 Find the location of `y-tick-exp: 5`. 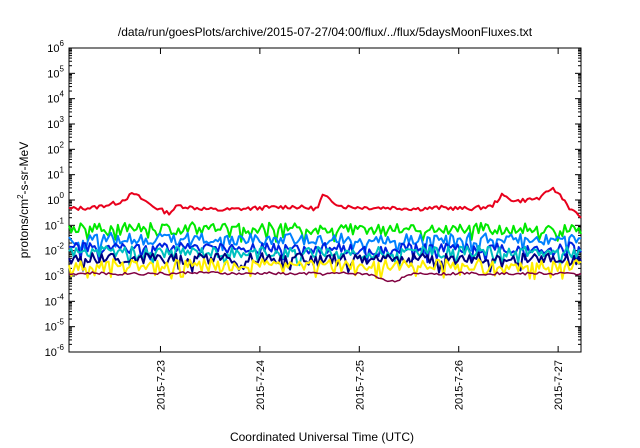

y-tick-exp: 5 is located at coordinates (62, 68).